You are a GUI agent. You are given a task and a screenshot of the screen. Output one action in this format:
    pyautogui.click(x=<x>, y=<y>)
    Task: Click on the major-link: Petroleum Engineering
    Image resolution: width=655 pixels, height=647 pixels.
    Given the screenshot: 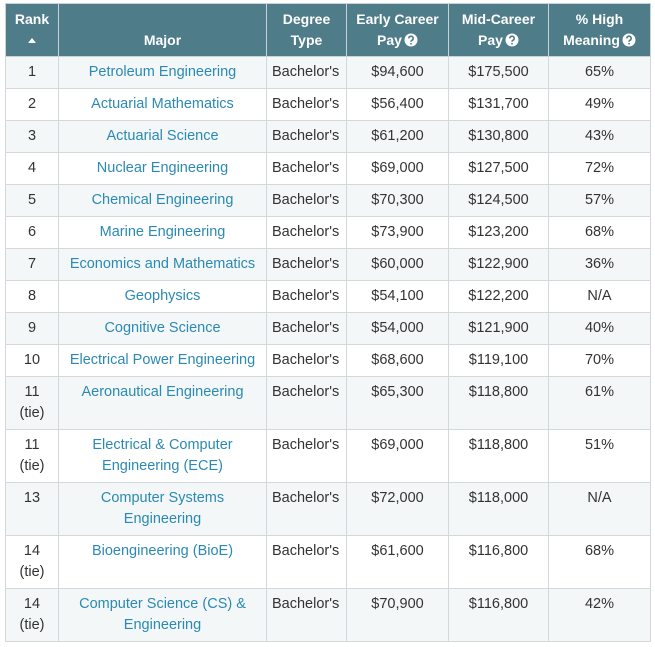 What is the action you would take?
    pyautogui.click(x=162, y=72)
    